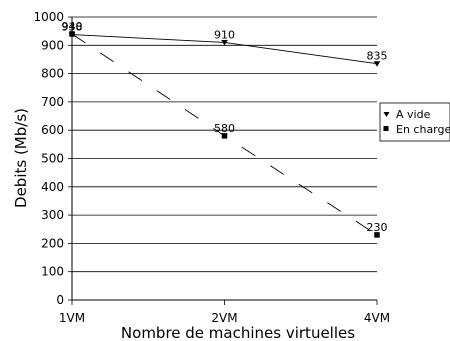 The image size is (450, 341). I want to click on data-label-en-charge: 230, so click(377, 227).